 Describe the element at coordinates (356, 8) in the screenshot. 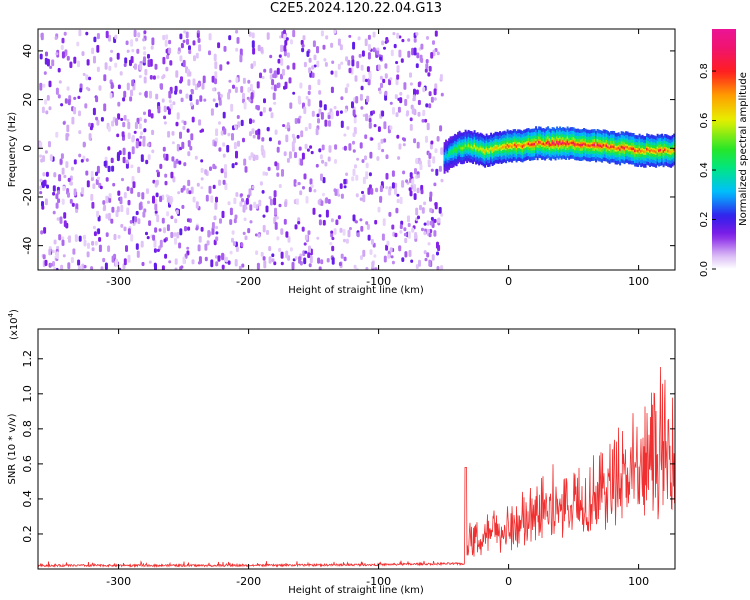

I see `figure-title: C2E5.2024.120.22.04.G13` at that location.